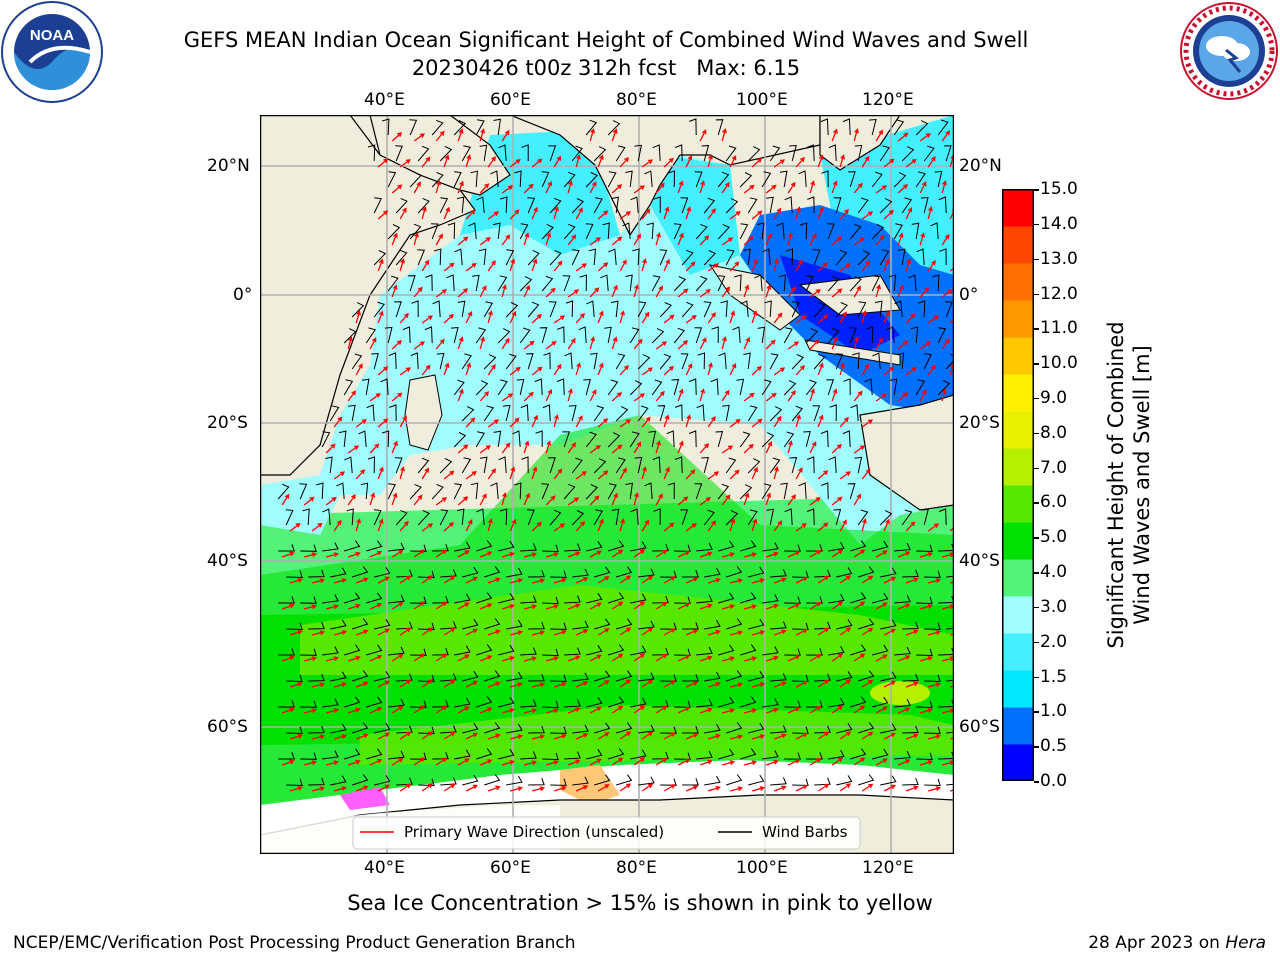 Image resolution: width=1280 pixels, height=960 pixels. Describe the element at coordinates (1059, 363) in the screenshot. I see `colorbar-tick: 10.0` at that location.